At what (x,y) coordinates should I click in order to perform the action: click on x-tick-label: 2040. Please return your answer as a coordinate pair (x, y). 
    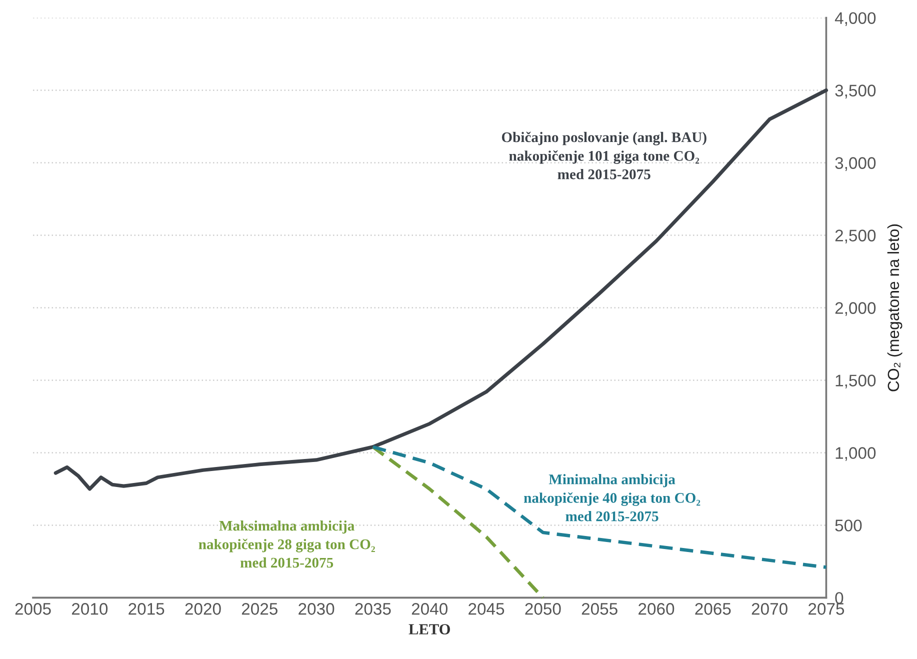
    Looking at the image, I should click on (430, 609).